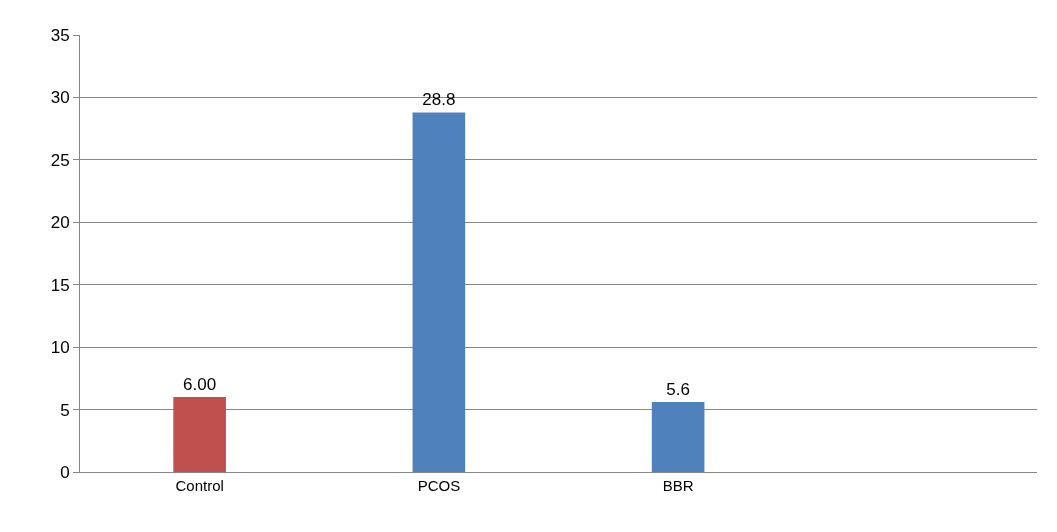 This screenshot has width=1057, height=532. I want to click on y-tick-label: 15, so click(60, 285).